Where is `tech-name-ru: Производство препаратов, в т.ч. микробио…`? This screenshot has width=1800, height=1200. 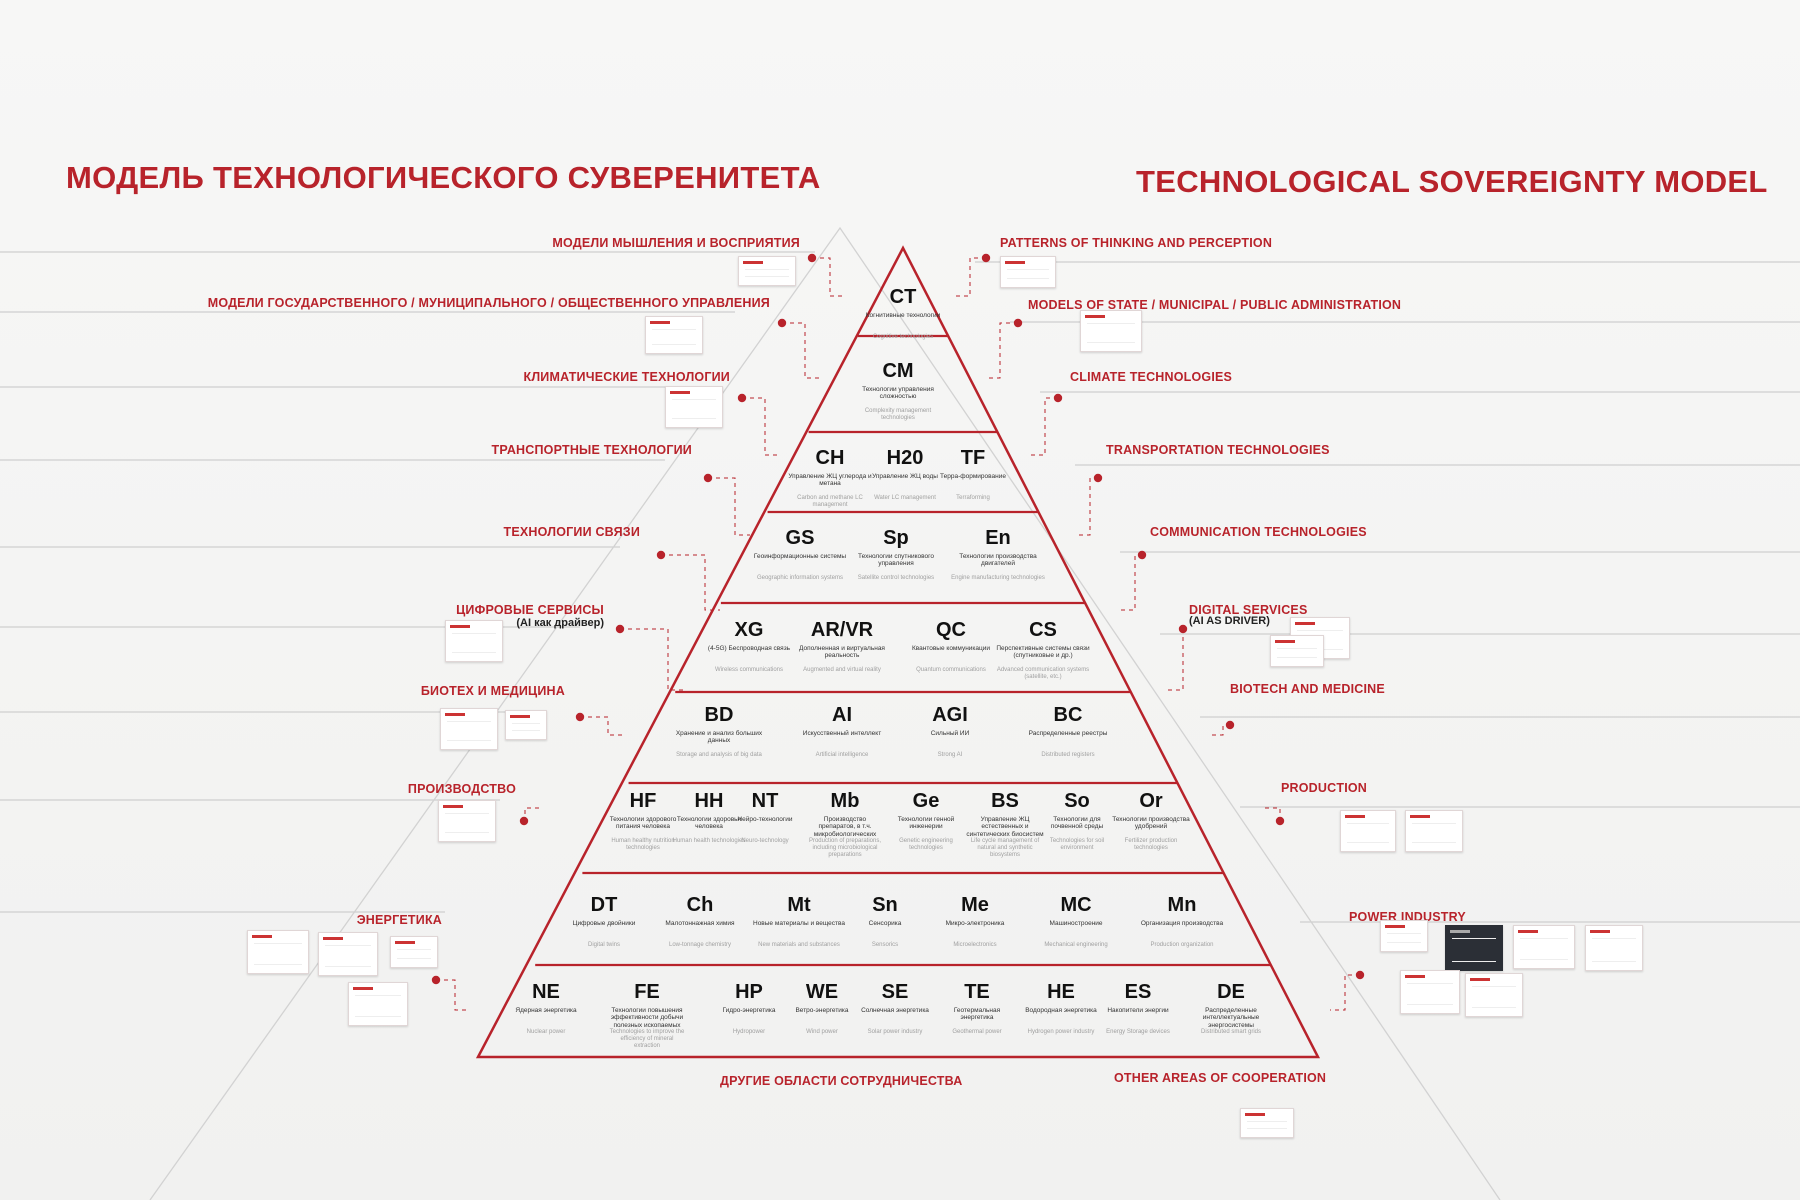
tech-name-ru: Производство препаратов, в т.ч. микробио… is located at coordinates (845, 827).